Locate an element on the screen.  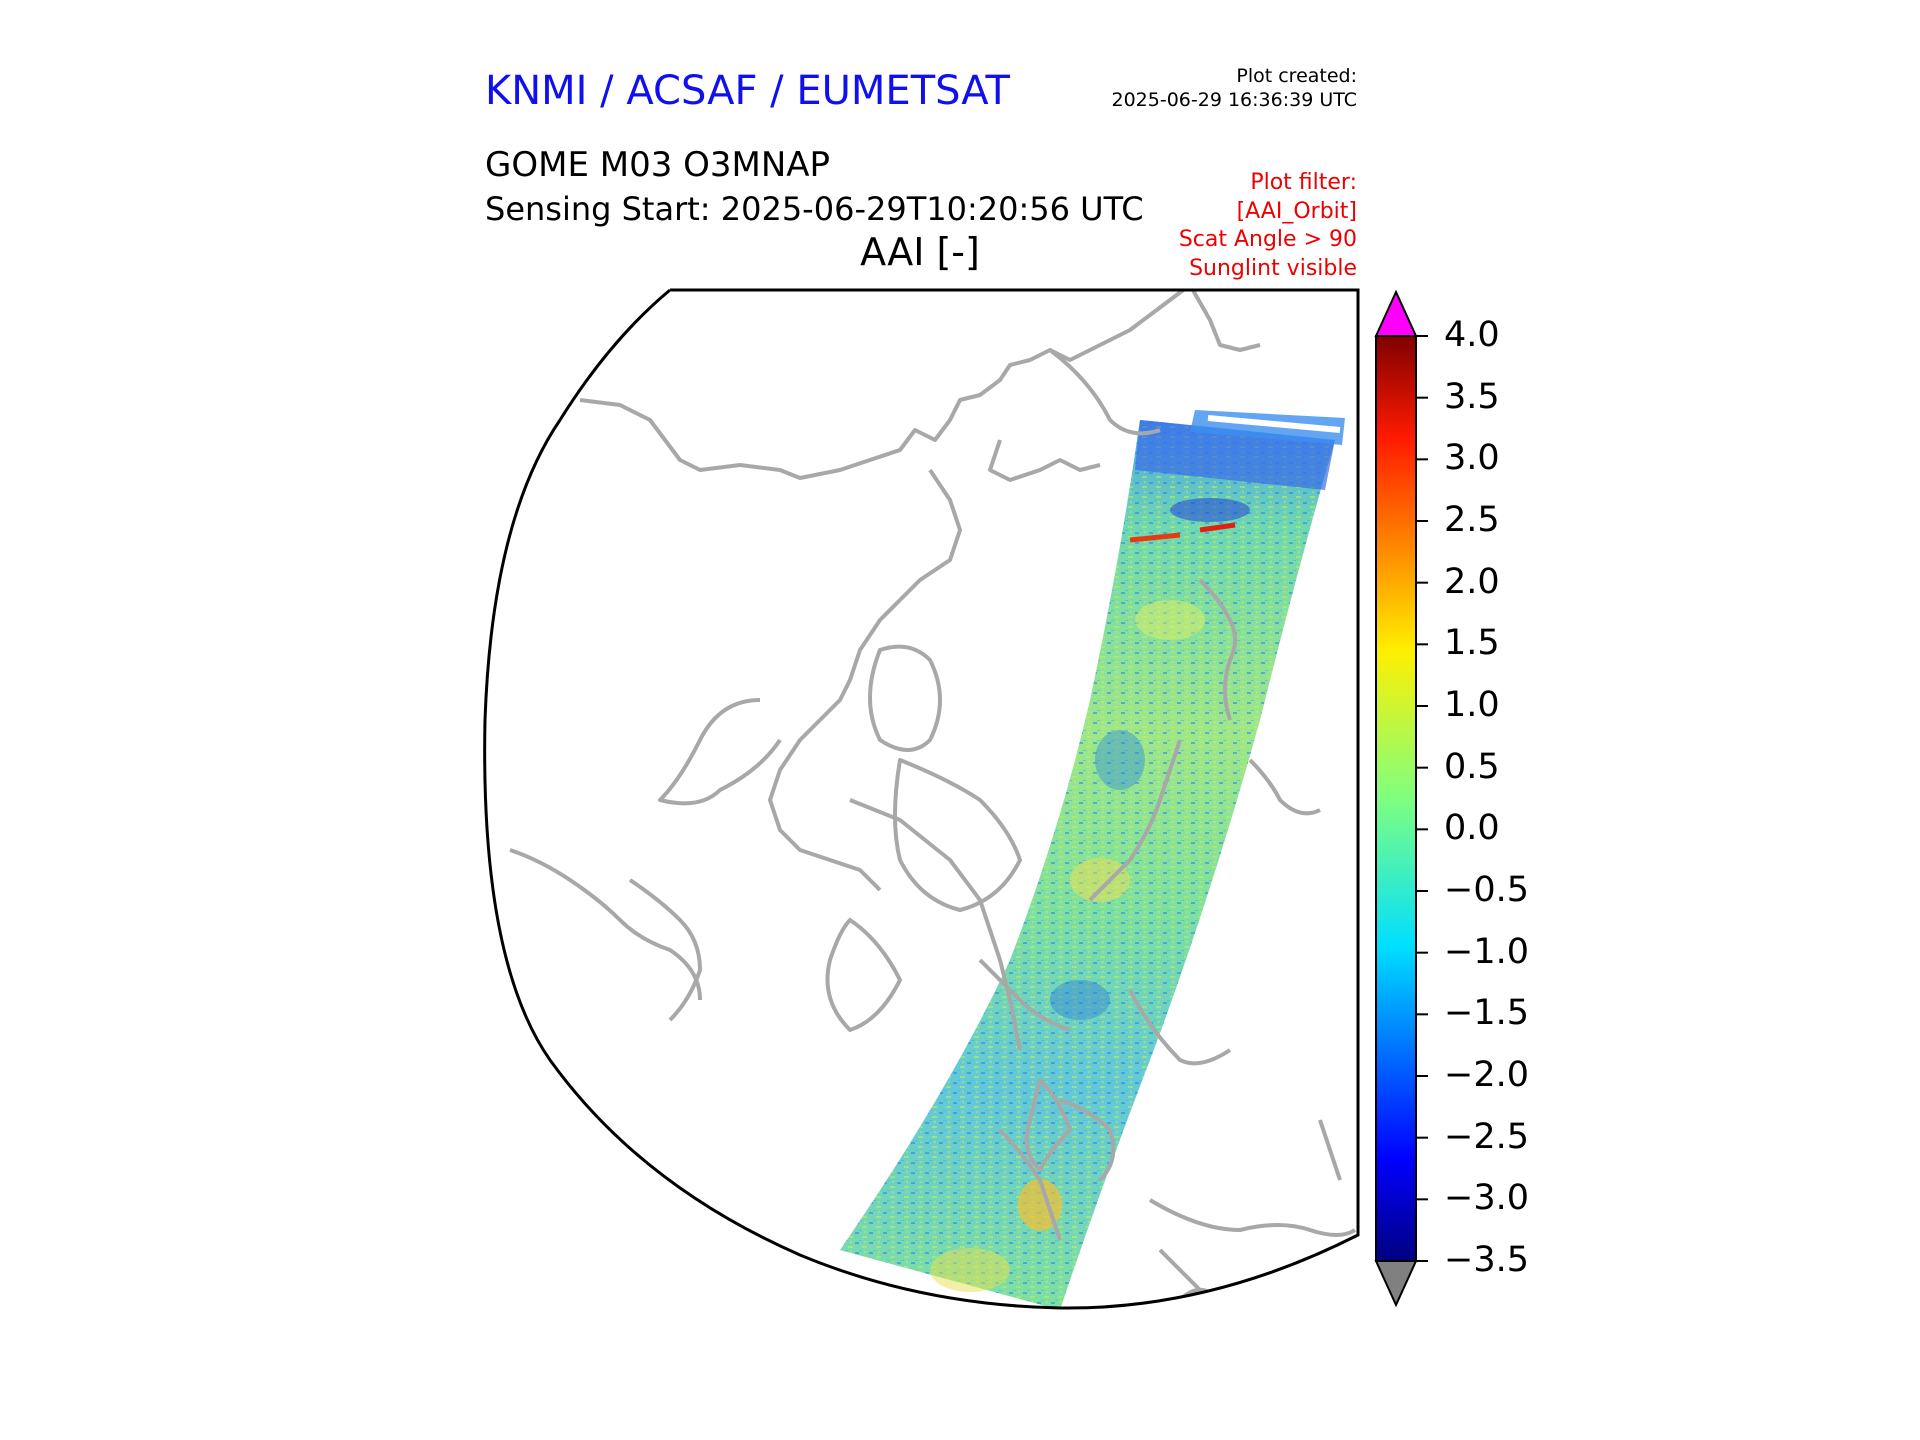
colorbar-under-triangle is located at coordinates (1396, 1284).